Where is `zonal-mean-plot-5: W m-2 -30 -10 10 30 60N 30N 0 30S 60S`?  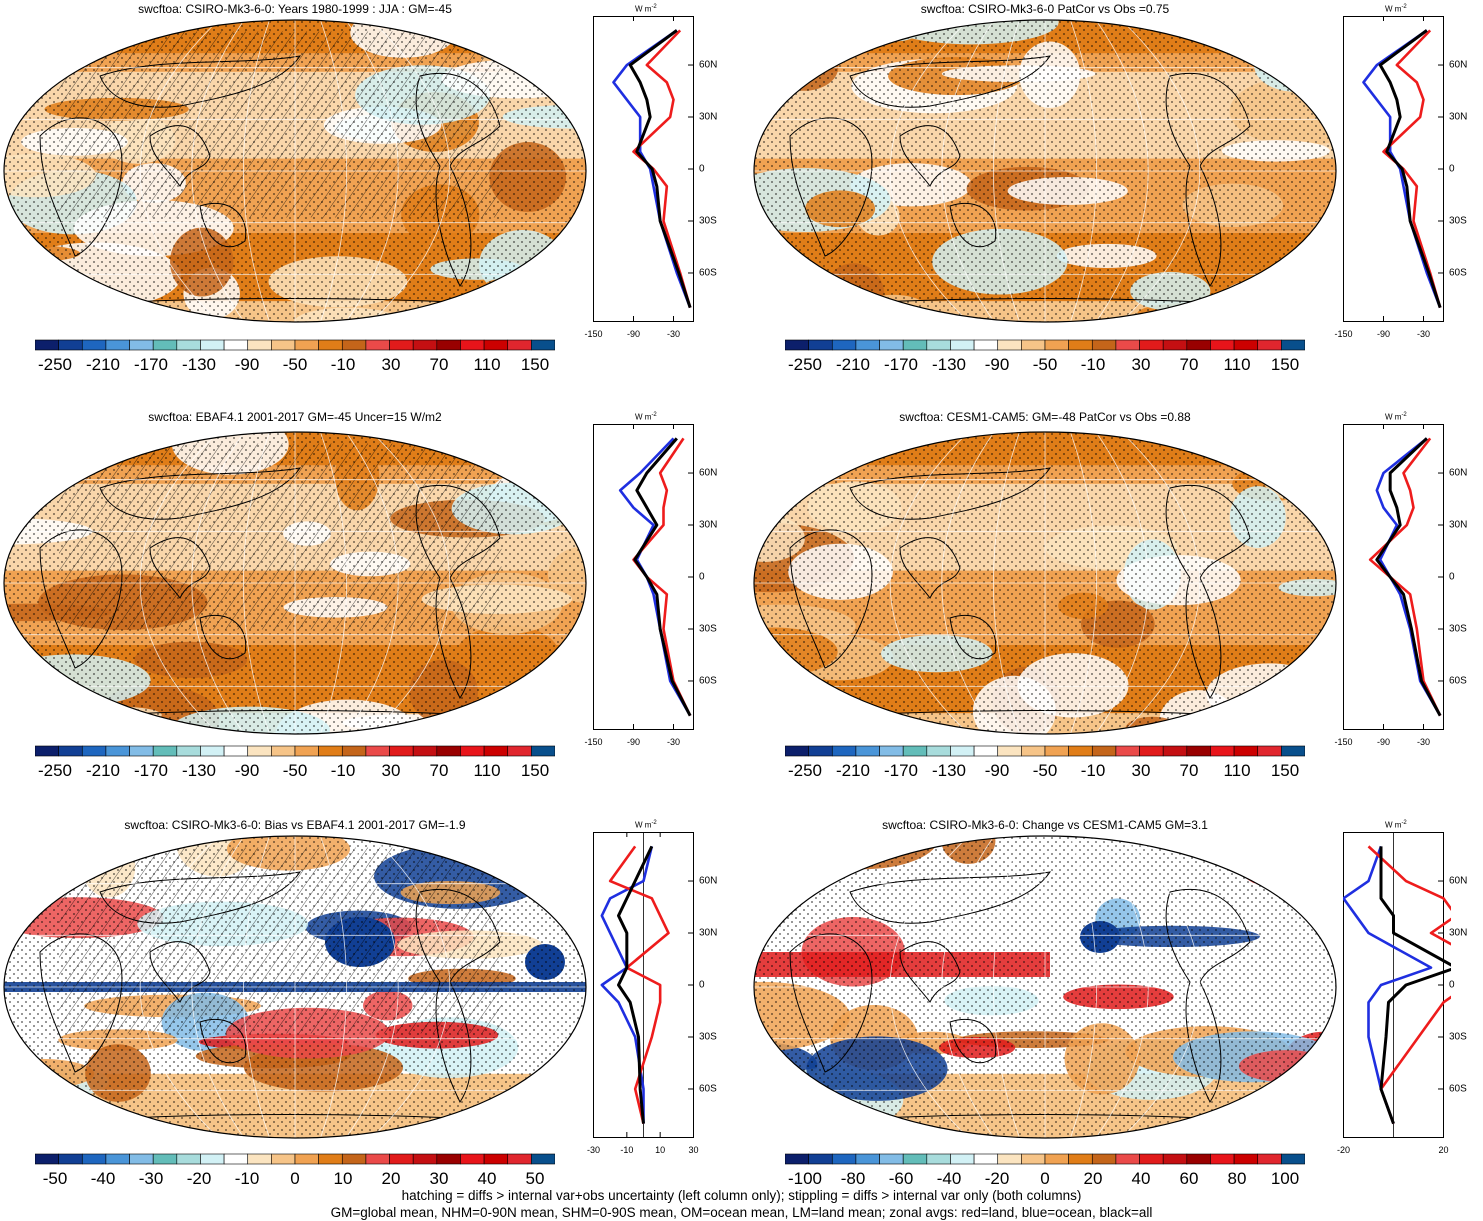
zonal-mean-plot-5: W m-2 -30 -10 10 30 60N 30N 0 30S 60S is located at coordinates (660, 993).